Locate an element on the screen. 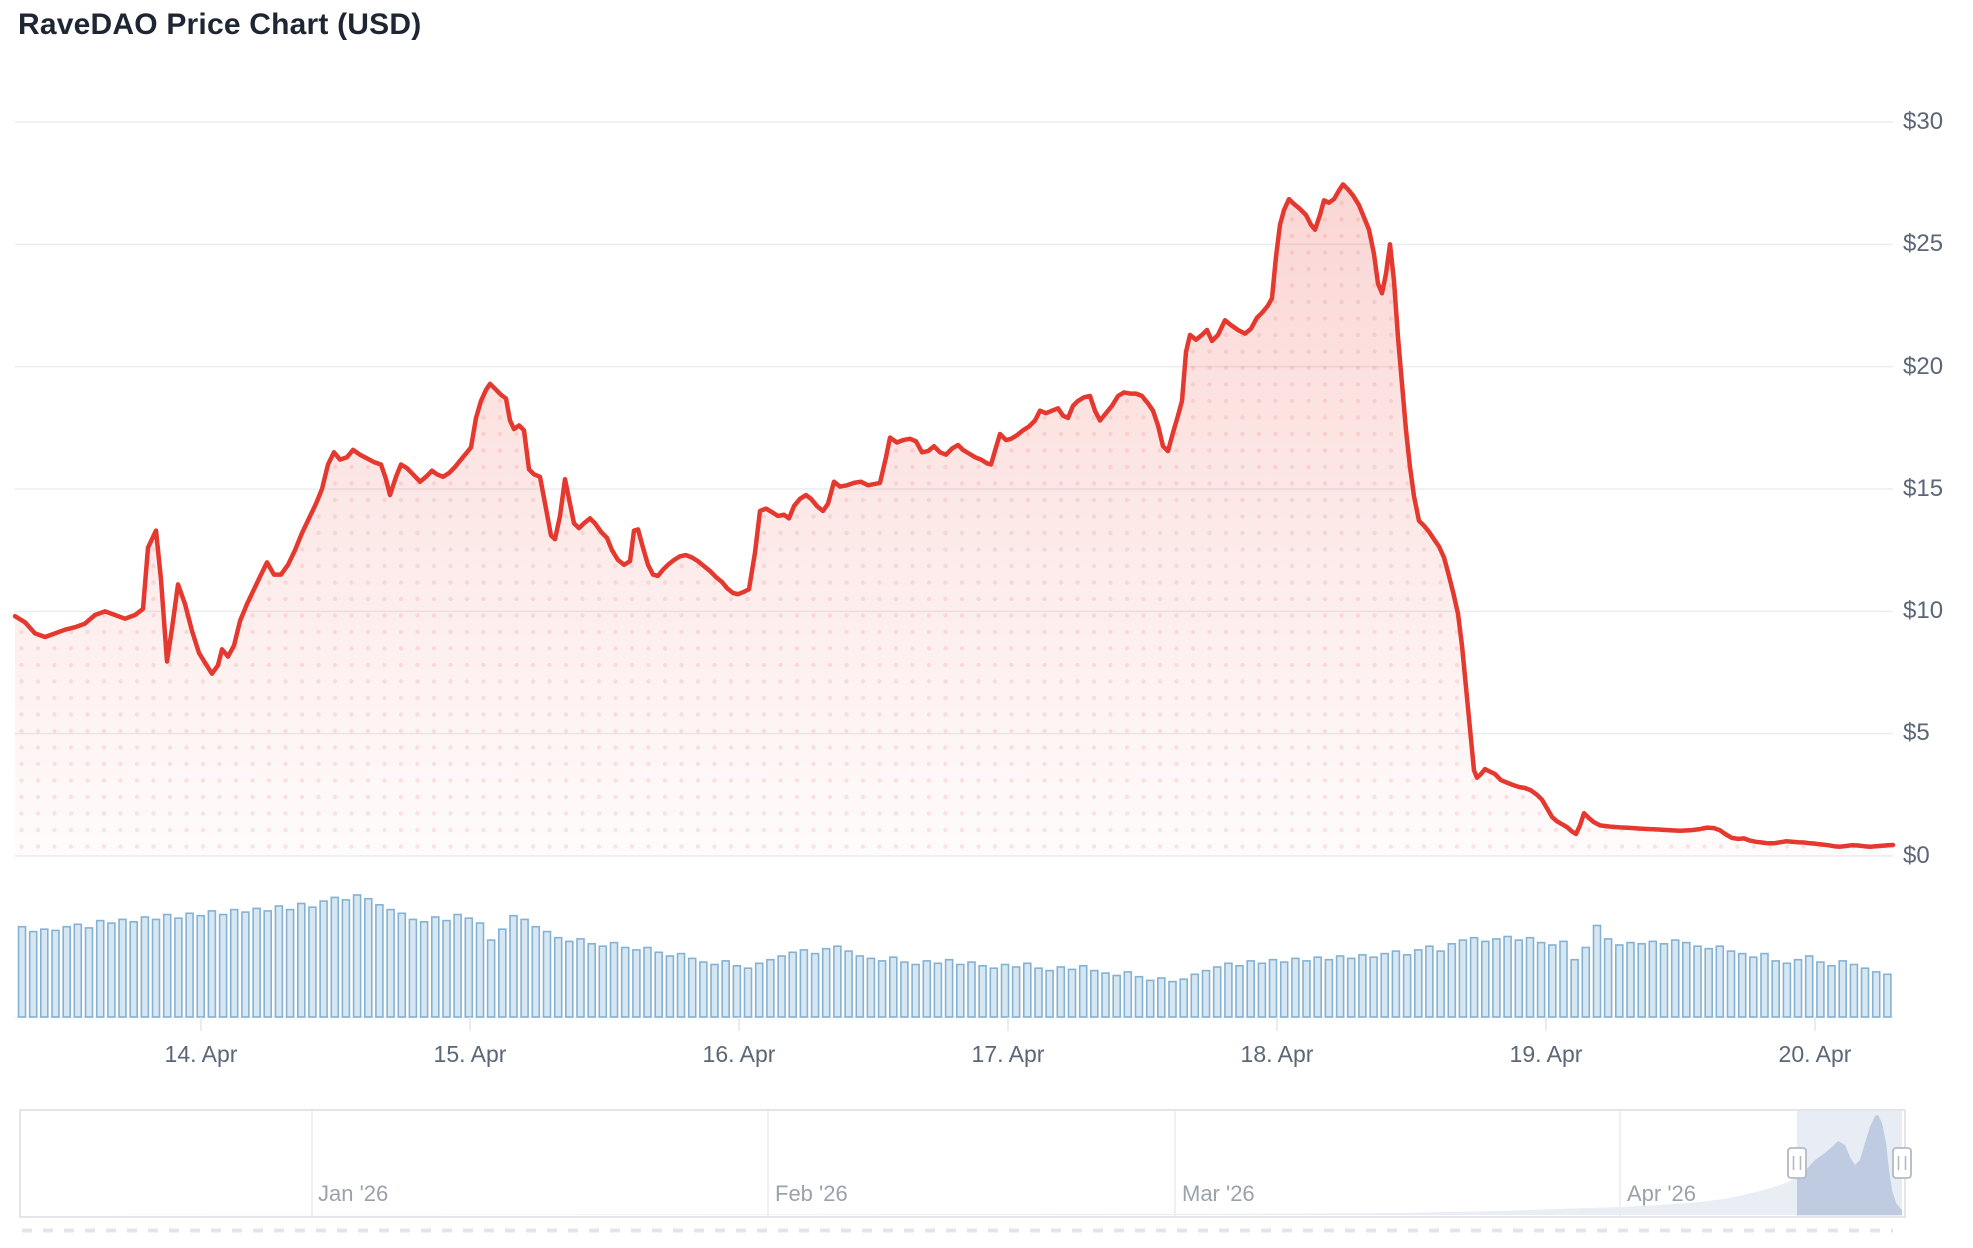  y-axis-label-10: $10 is located at coordinates (1923, 610).